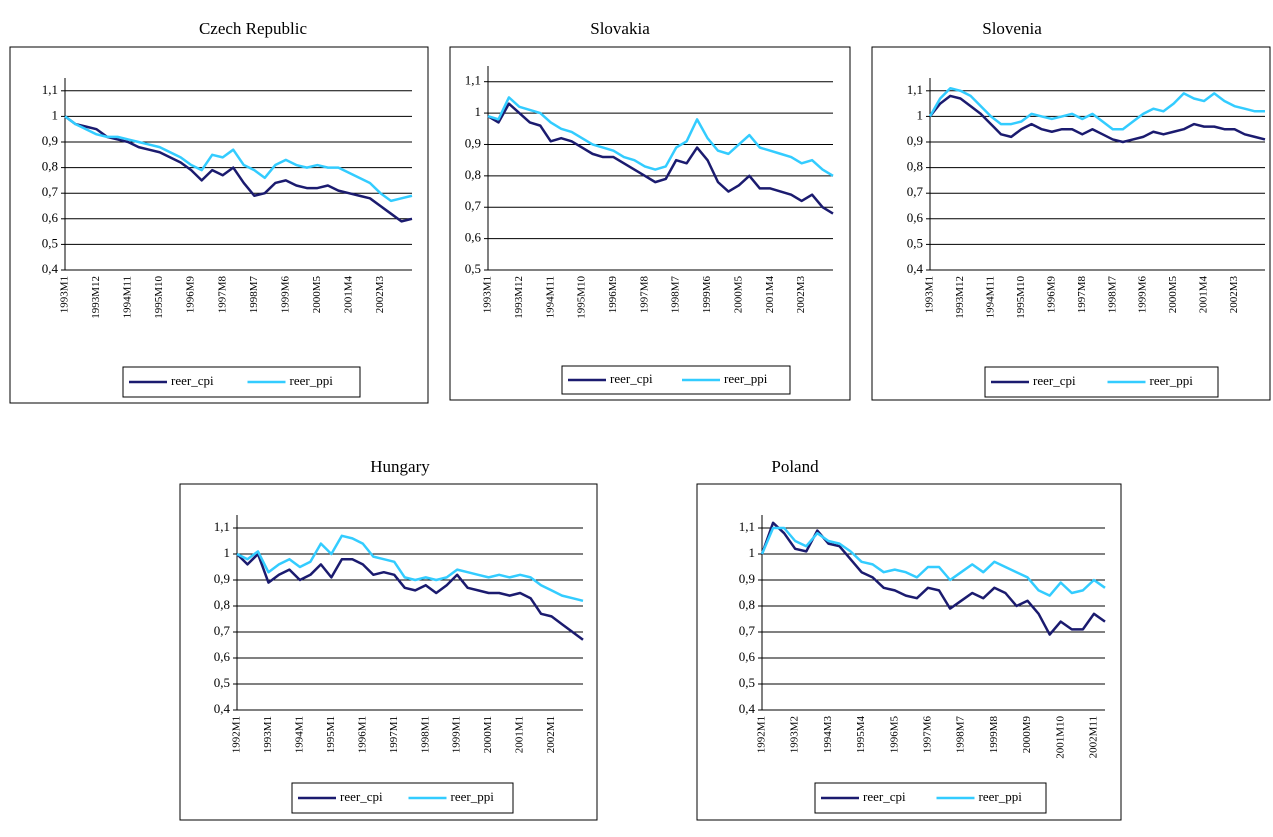  What do you see at coordinates (795, 466) in the screenshot?
I see `chart-title: Poland` at bounding box center [795, 466].